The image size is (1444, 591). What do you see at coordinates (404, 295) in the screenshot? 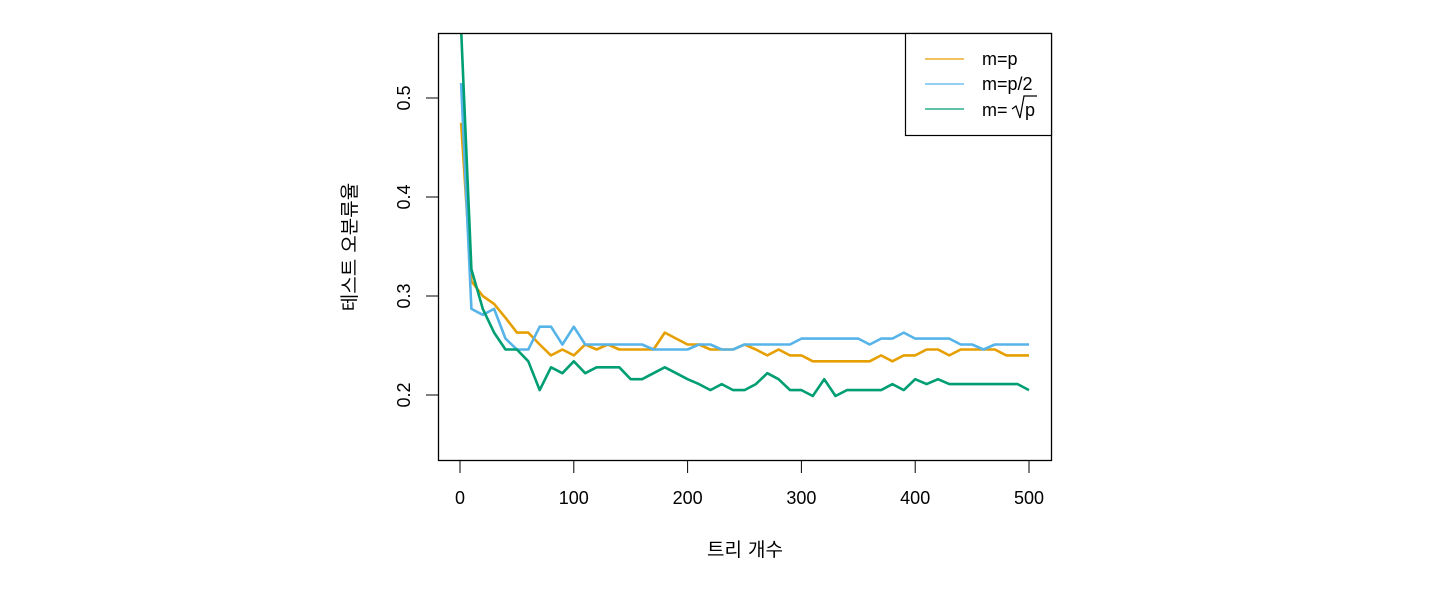
I see `y-tick-label: 0.3` at bounding box center [404, 295].